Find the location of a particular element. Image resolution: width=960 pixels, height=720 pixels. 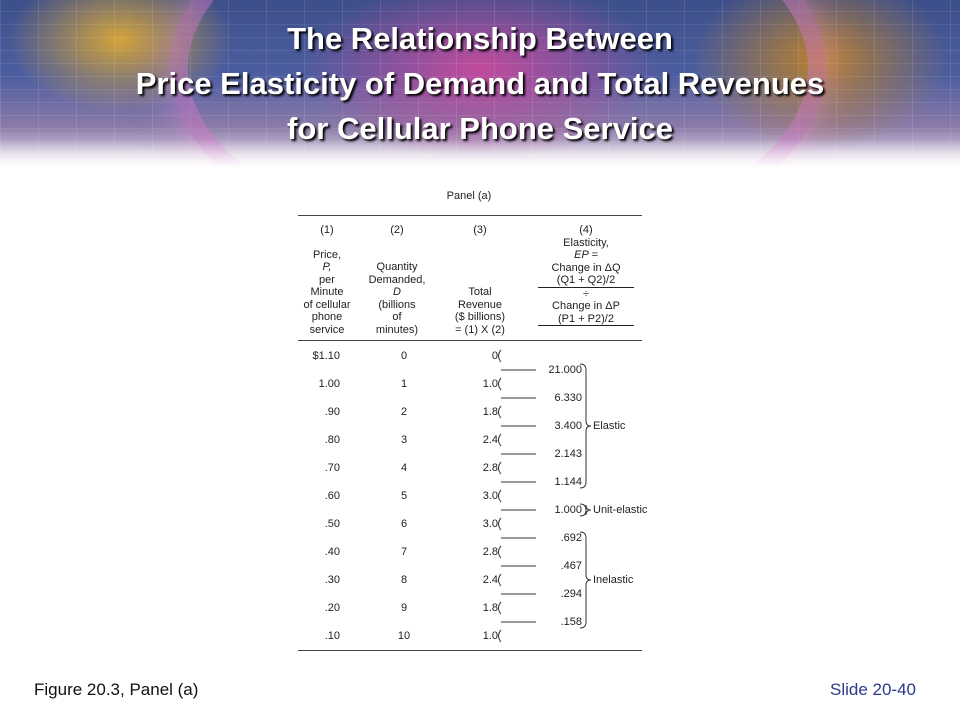

cell-price: .60 is located at coordinates (332, 496).